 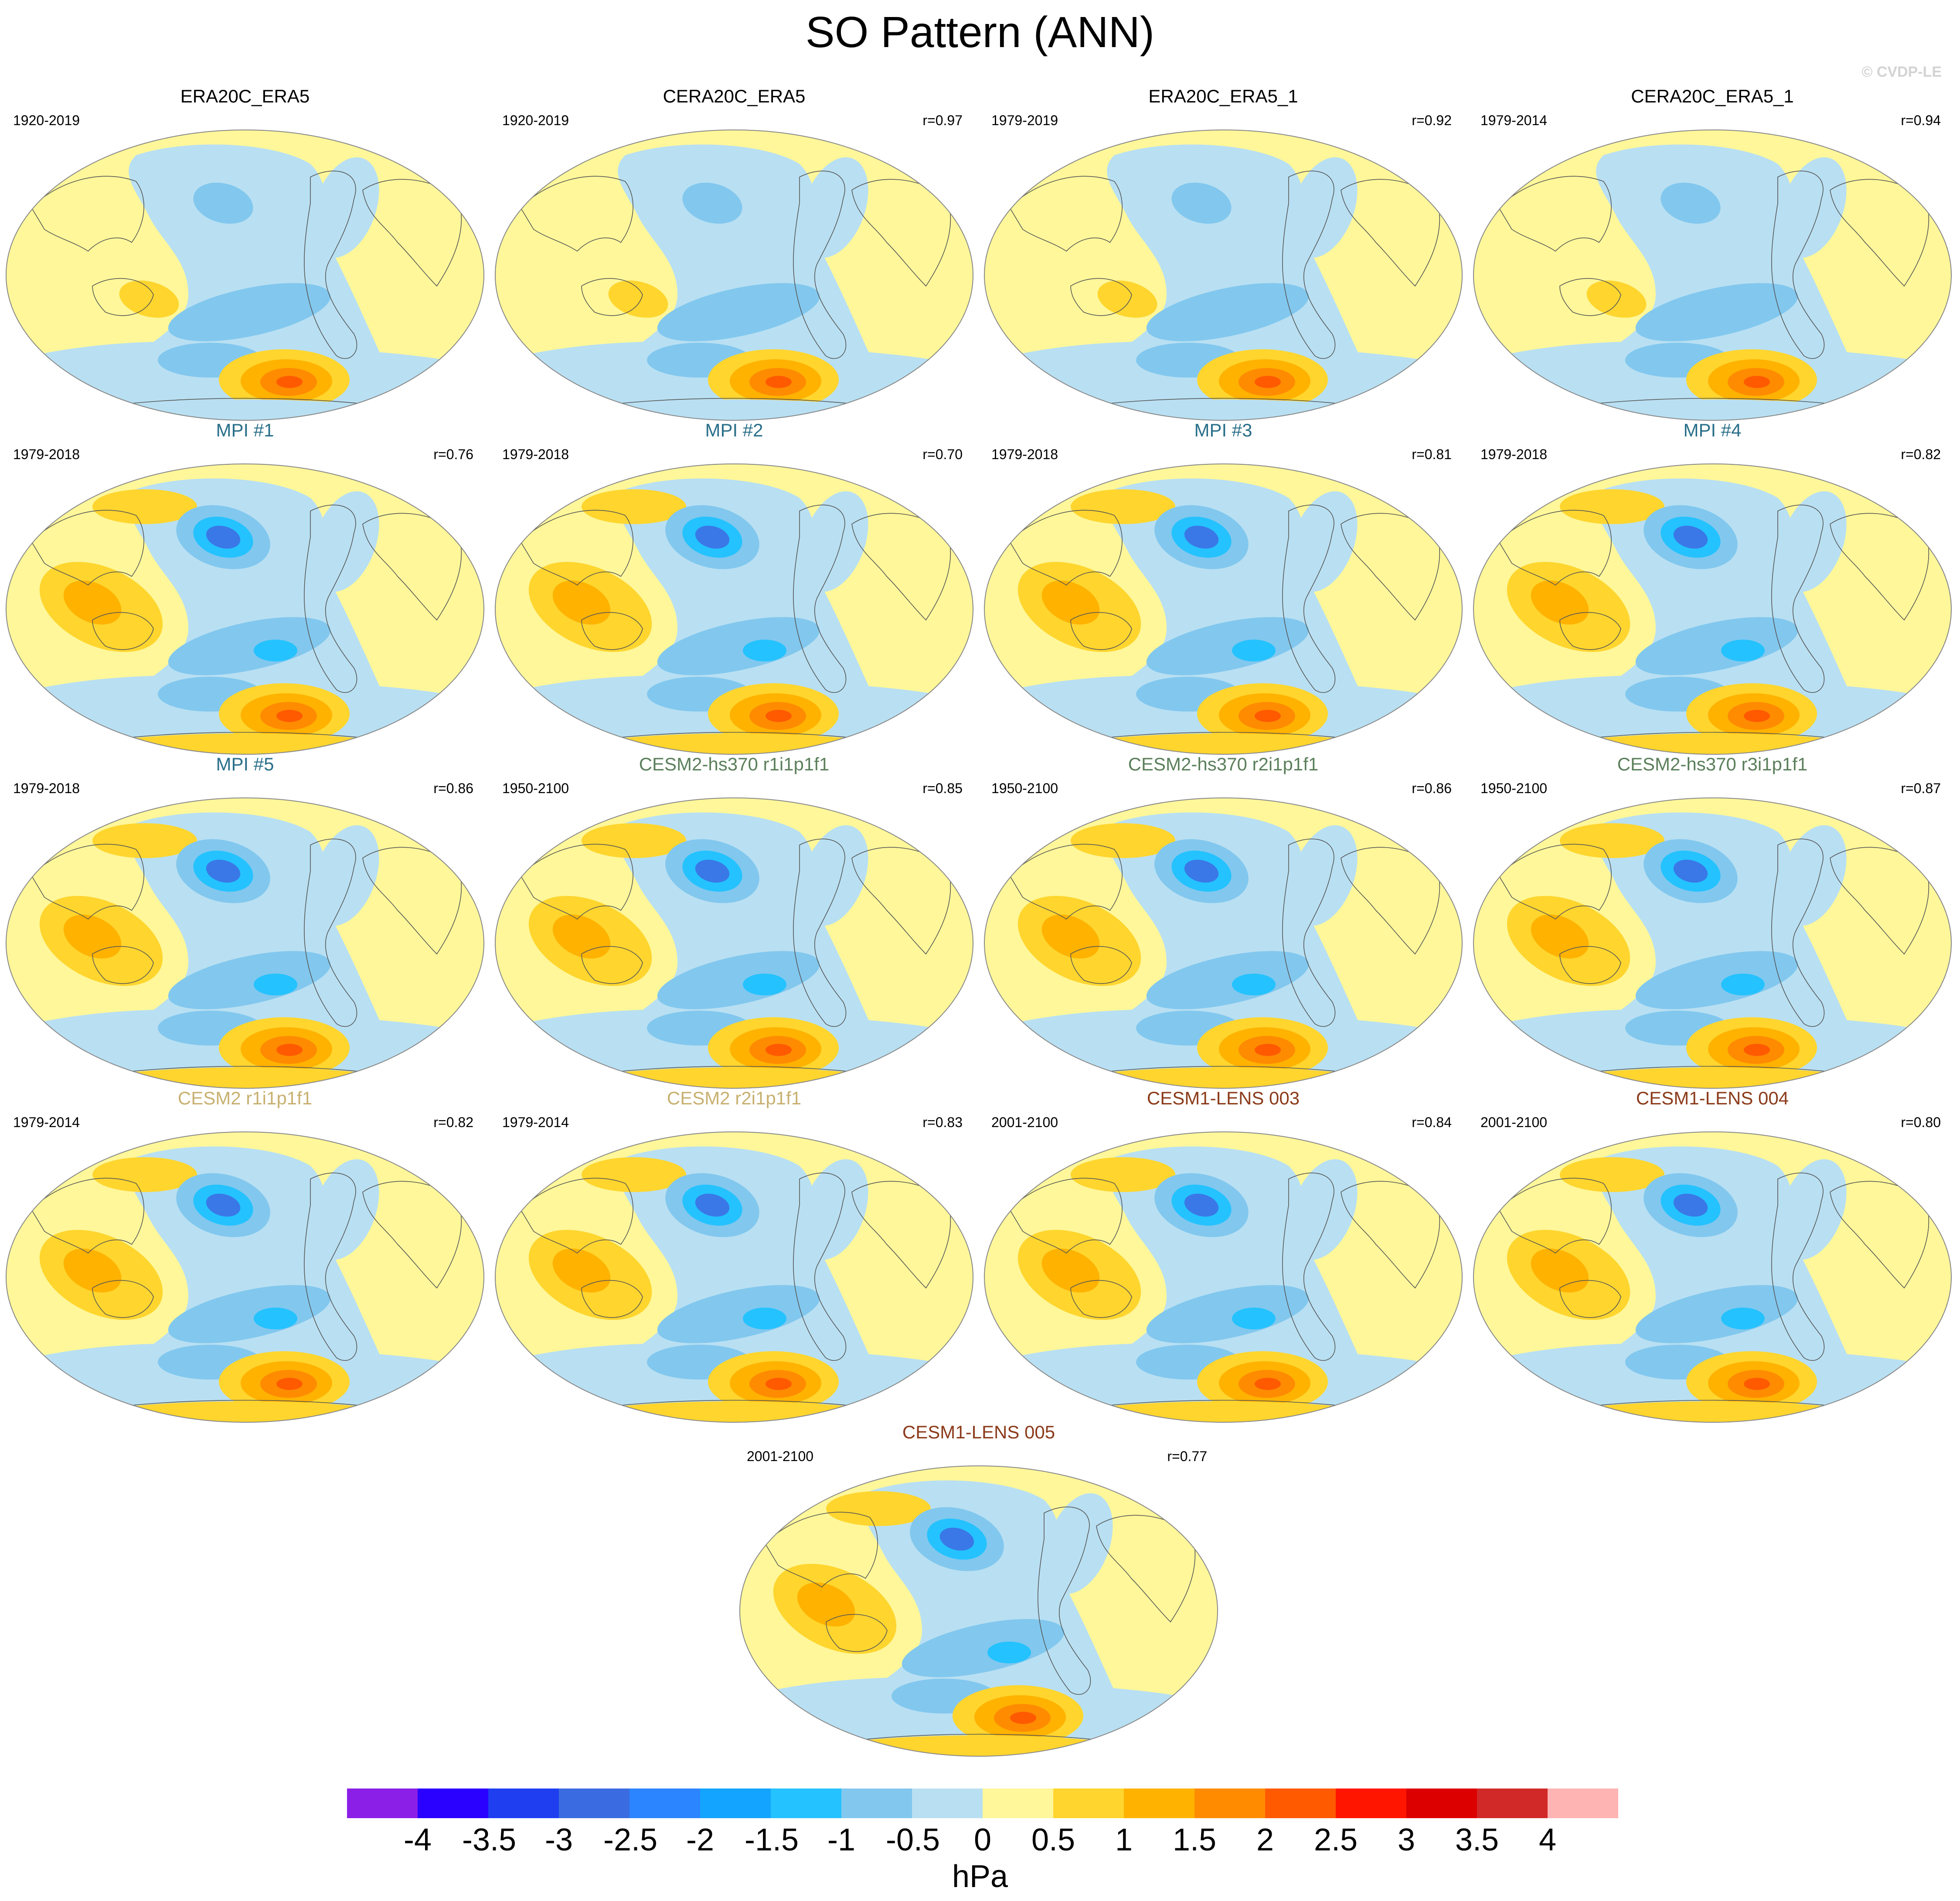 What do you see at coordinates (980, 32) in the screenshot?
I see `figure-title: SO Pattern (ANN)` at bounding box center [980, 32].